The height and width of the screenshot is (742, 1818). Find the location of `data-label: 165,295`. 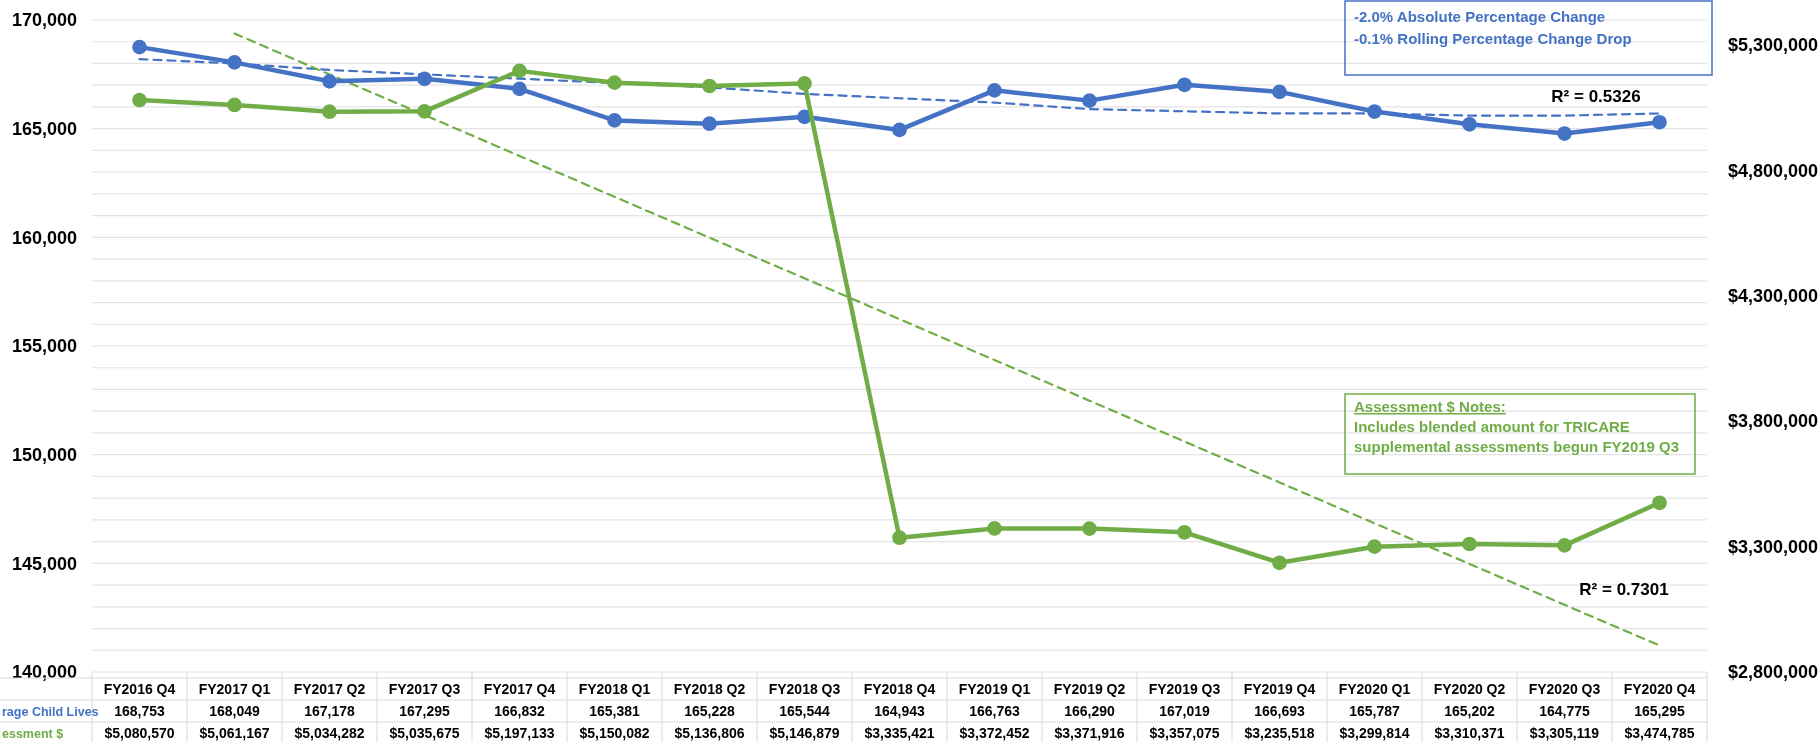

data-label: 165,295 is located at coordinates (1660, 711).